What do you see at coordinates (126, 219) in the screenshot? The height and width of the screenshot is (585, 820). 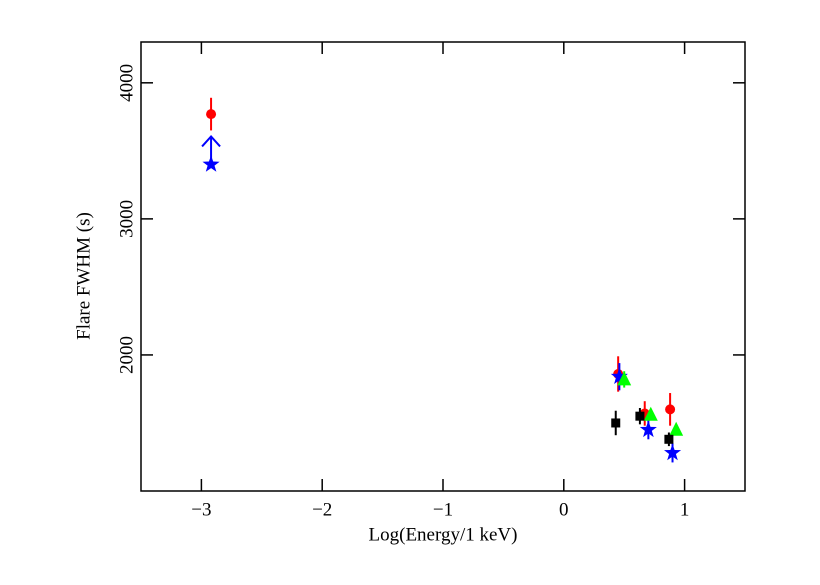 I see `y-tick-label: 3000` at bounding box center [126, 219].